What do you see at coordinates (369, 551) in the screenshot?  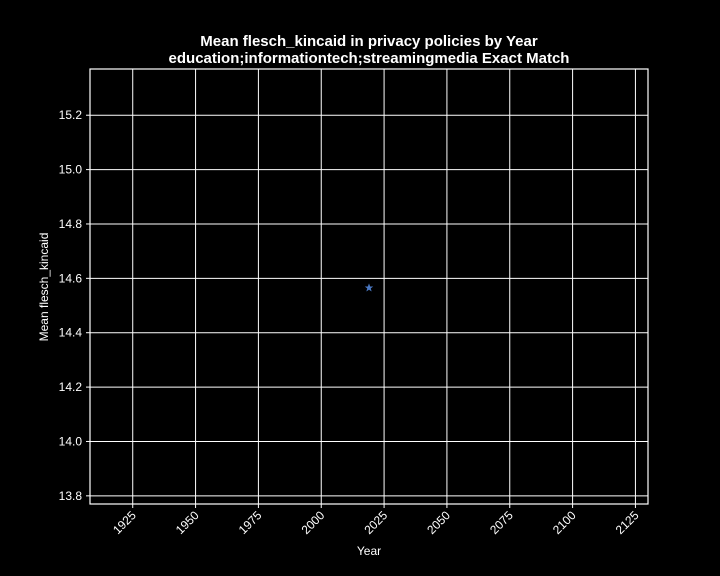 I see `x-axis-label: Year` at bounding box center [369, 551].